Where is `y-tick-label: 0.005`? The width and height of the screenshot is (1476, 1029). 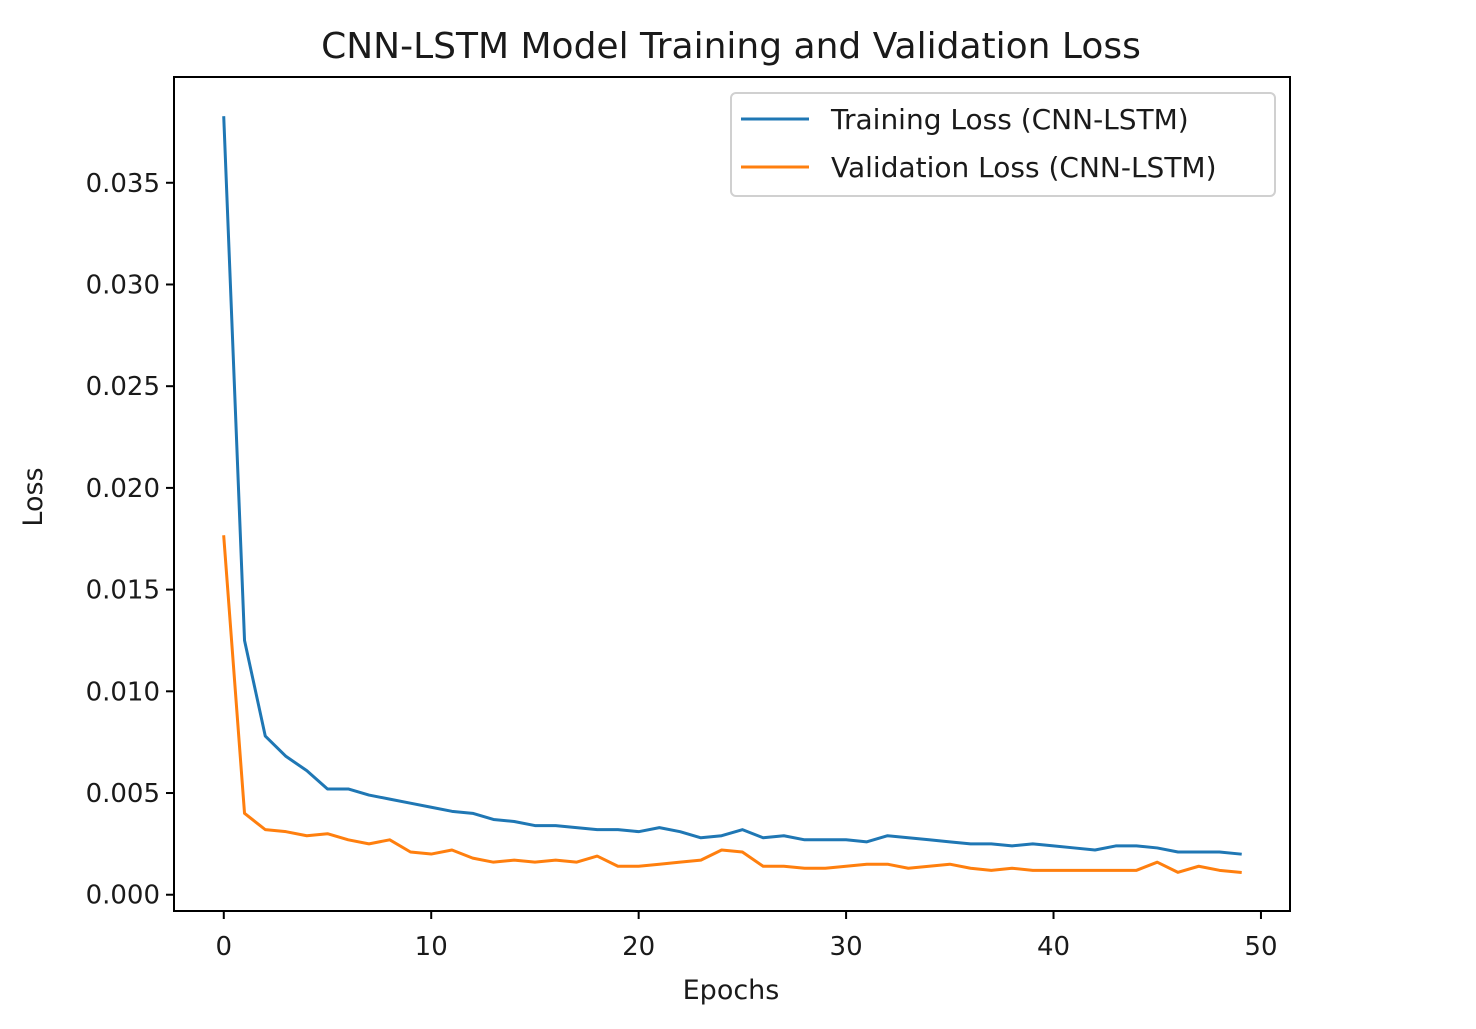 y-tick-label: 0.005 is located at coordinates (123, 794).